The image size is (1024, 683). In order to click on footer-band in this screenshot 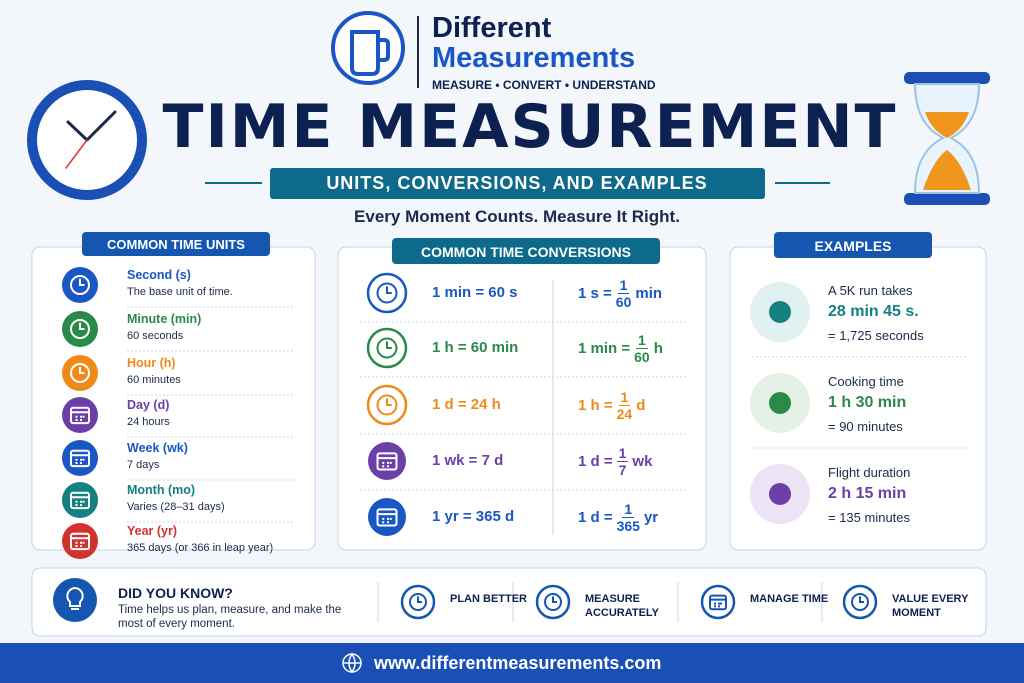, I will do `click(512, 663)`.